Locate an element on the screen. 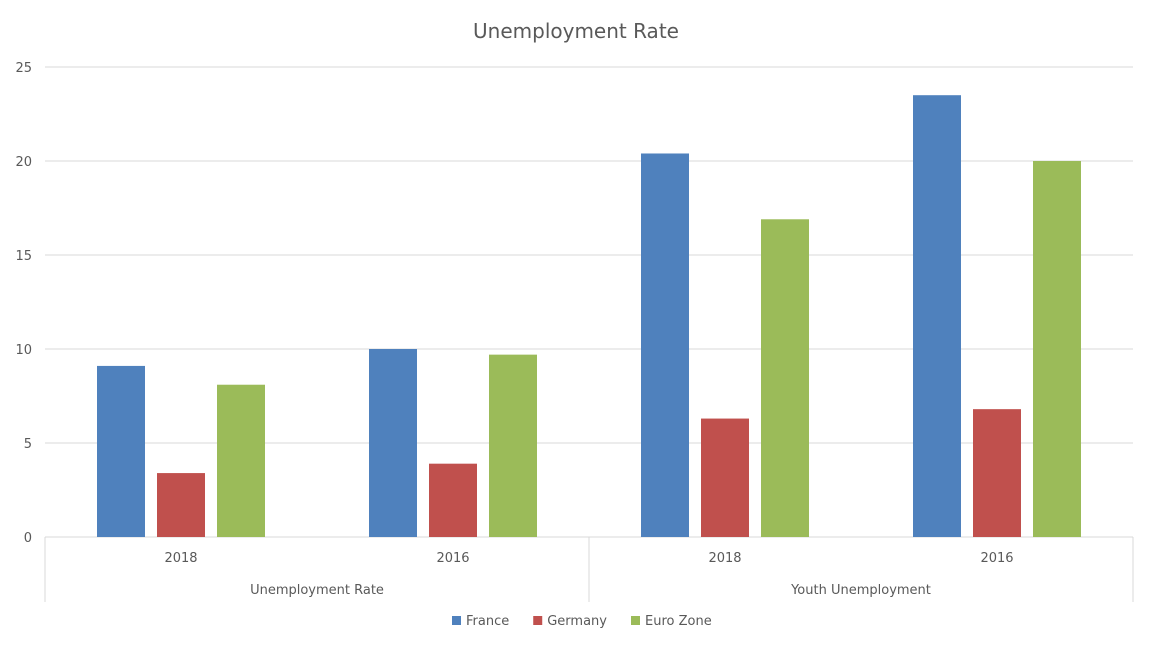 The height and width of the screenshot is (648, 1152). y-tick-label: 10 is located at coordinates (23, 350).